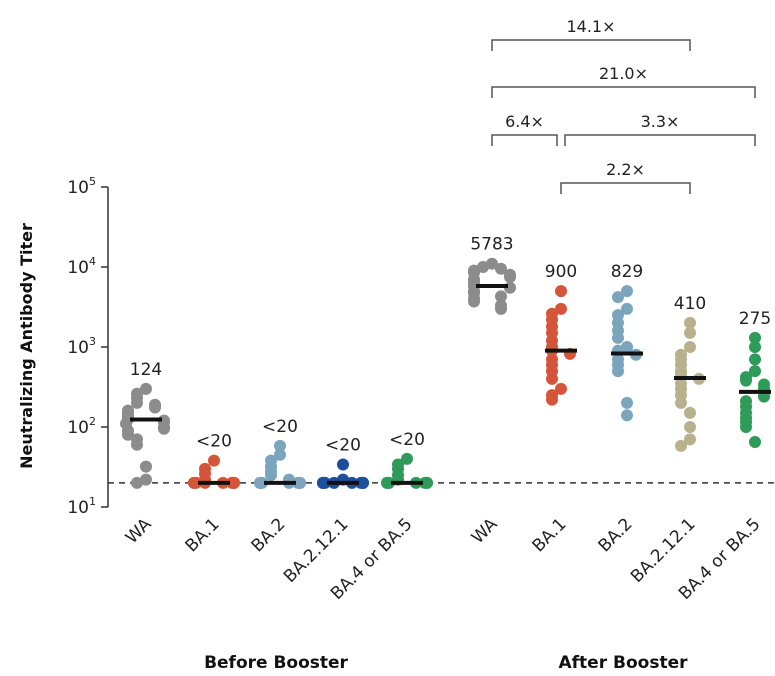 Image resolution: width=775 pixels, height=676 pixels. Describe the element at coordinates (627, 272) in the screenshot. I see `median-label: 829` at that location.